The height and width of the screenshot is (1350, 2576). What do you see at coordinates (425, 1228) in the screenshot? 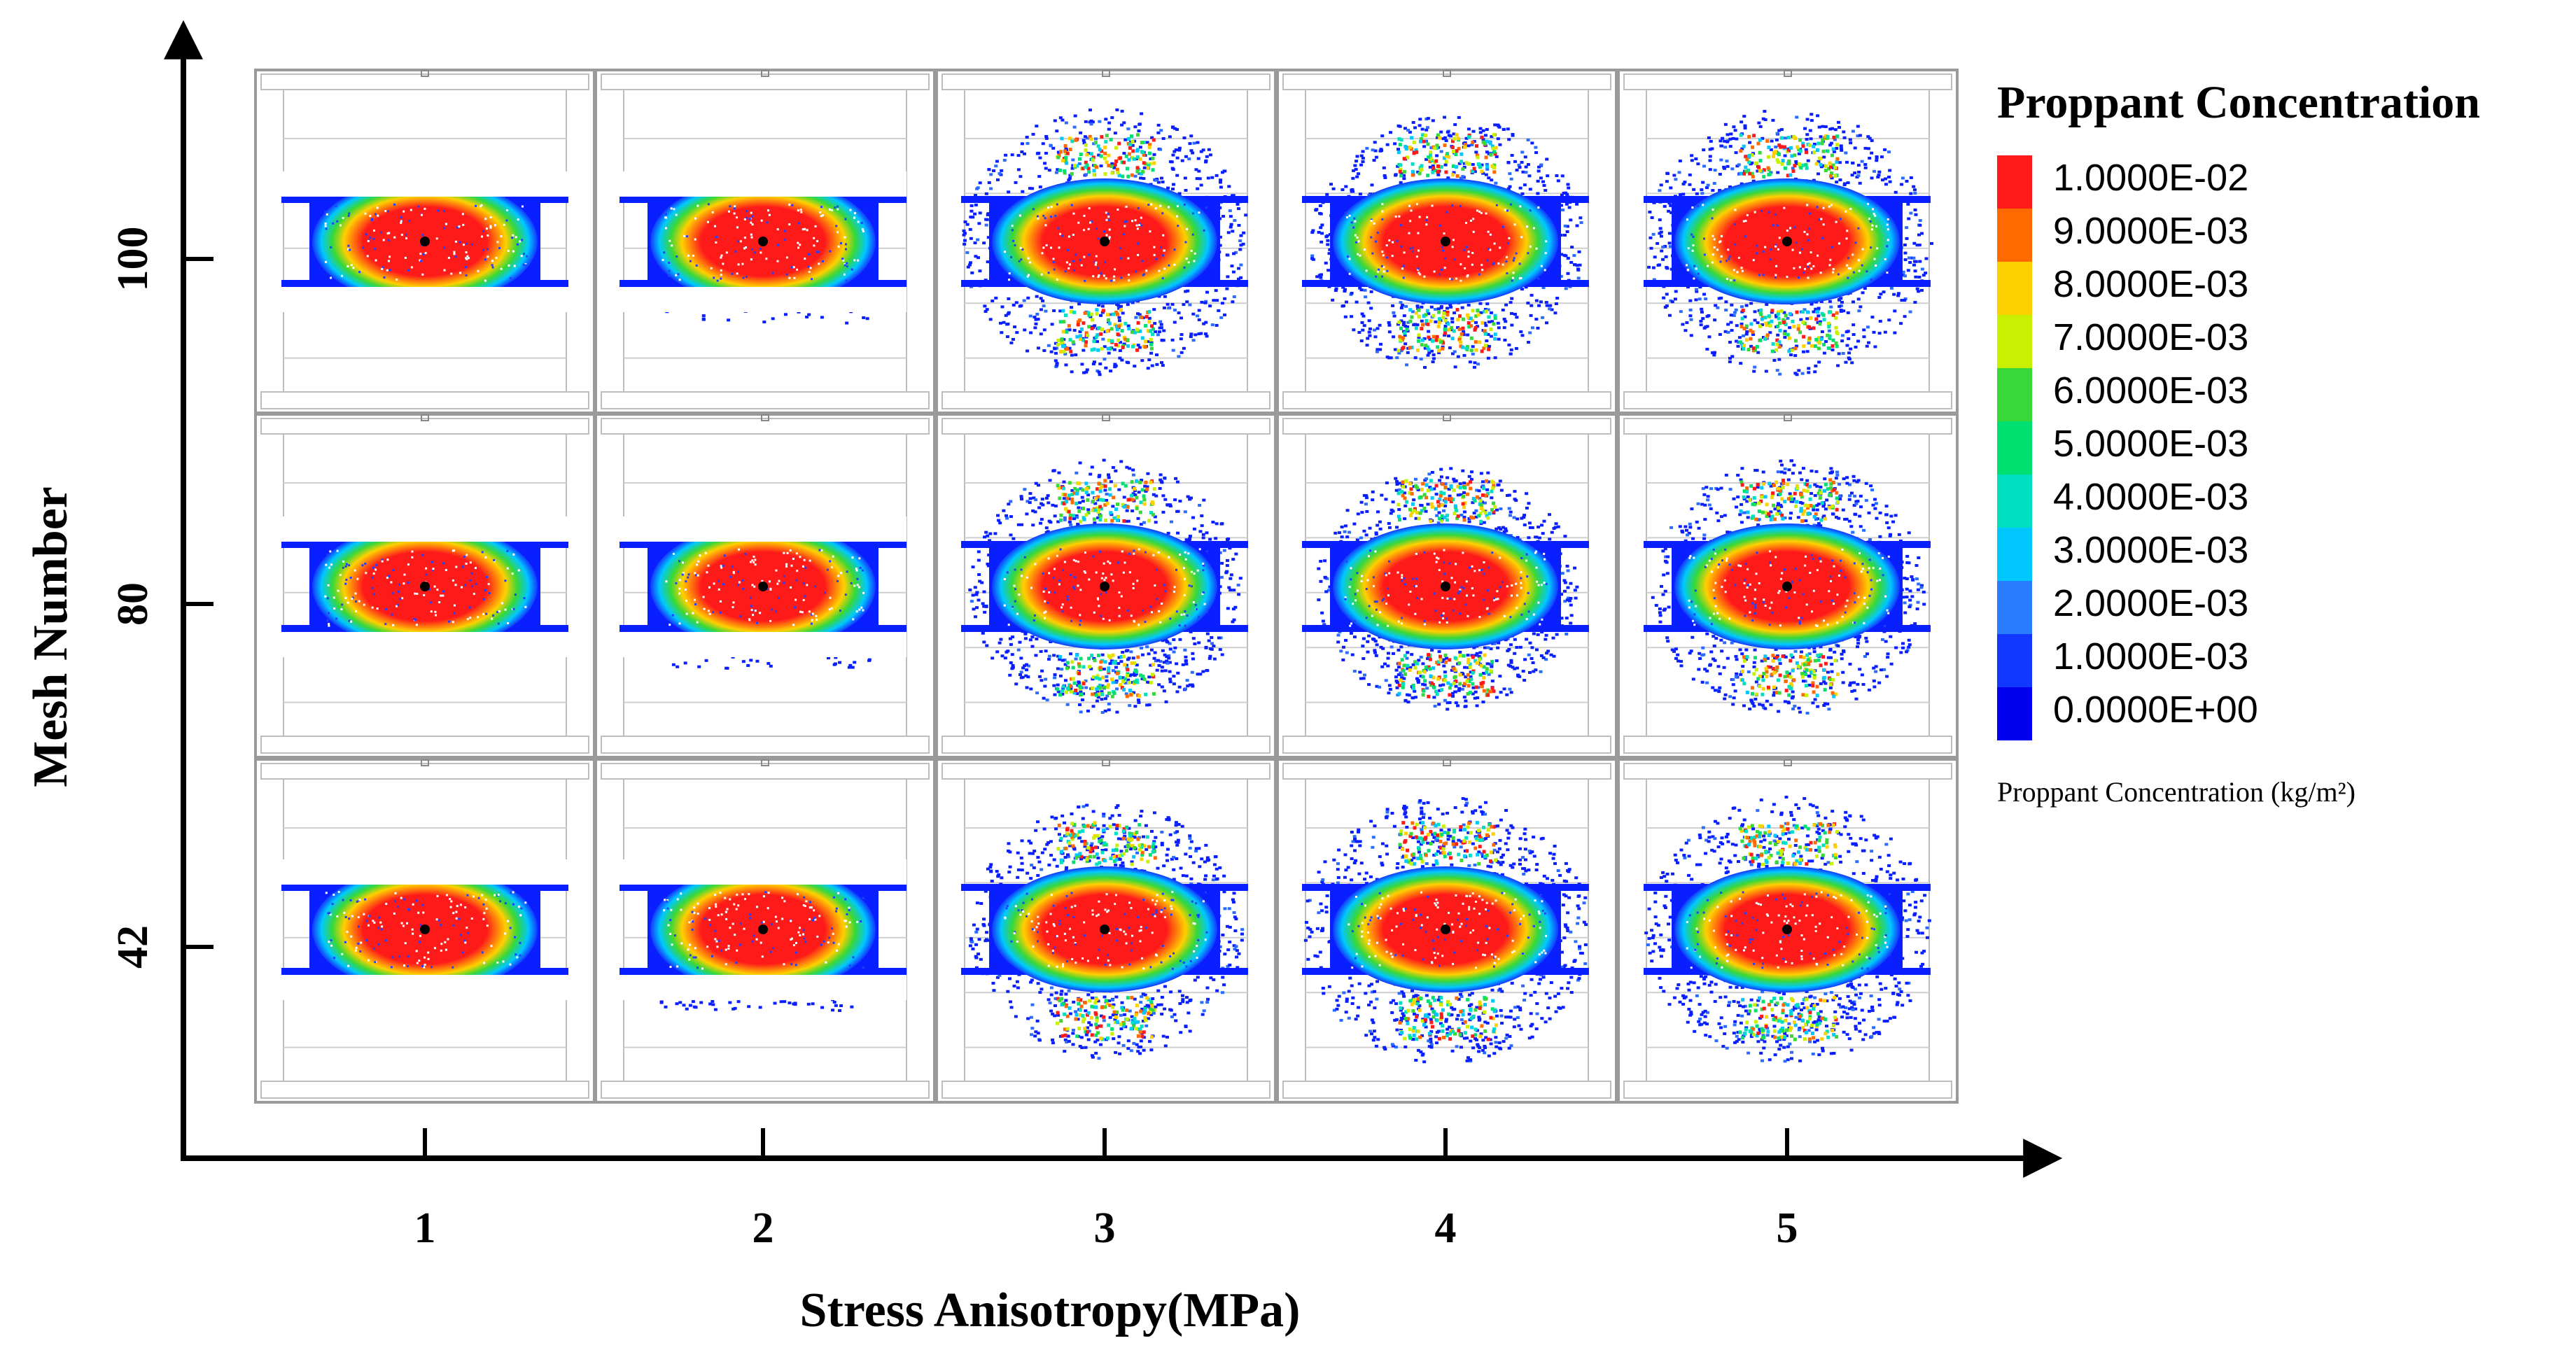
I see `x-tick-label: 1` at bounding box center [425, 1228].